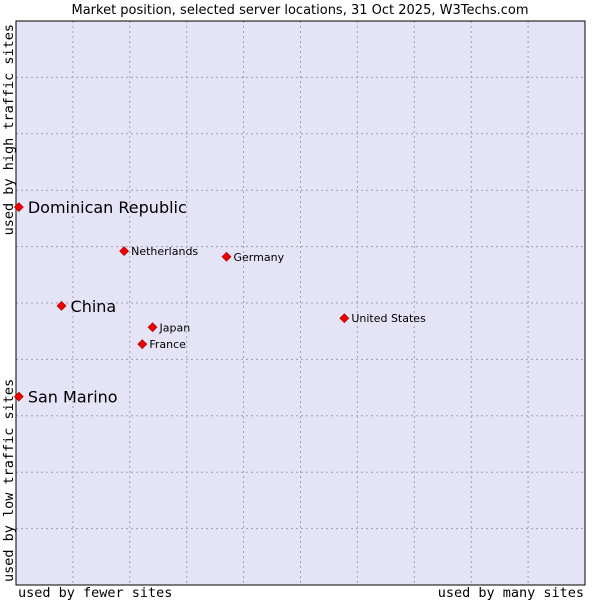 The width and height of the screenshot is (600, 600). What do you see at coordinates (175, 327) in the screenshot?
I see `point-label-japan: Japan` at bounding box center [175, 327].